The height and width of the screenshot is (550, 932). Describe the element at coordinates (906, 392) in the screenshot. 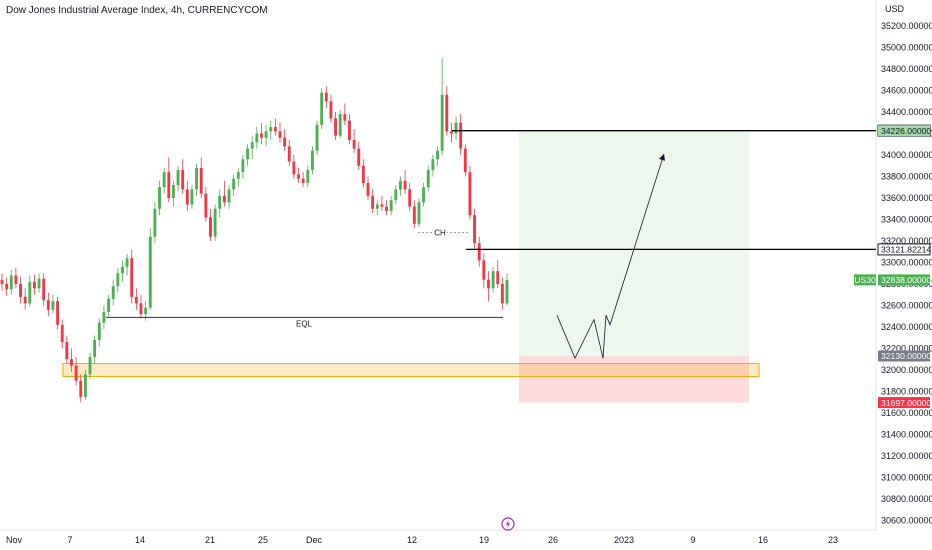

I see `y-tick-label: 31800.00000` at that location.